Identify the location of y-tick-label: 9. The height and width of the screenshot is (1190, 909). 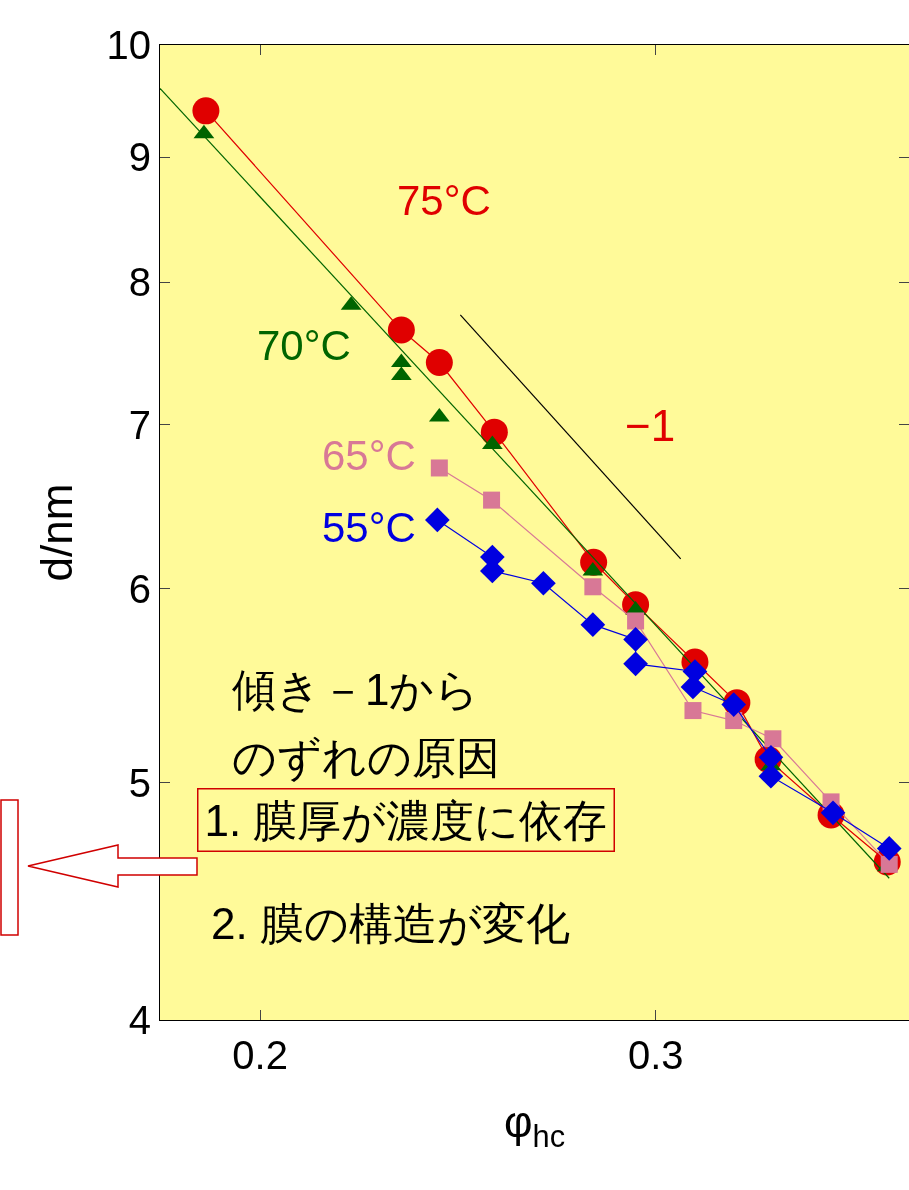
(139, 157).